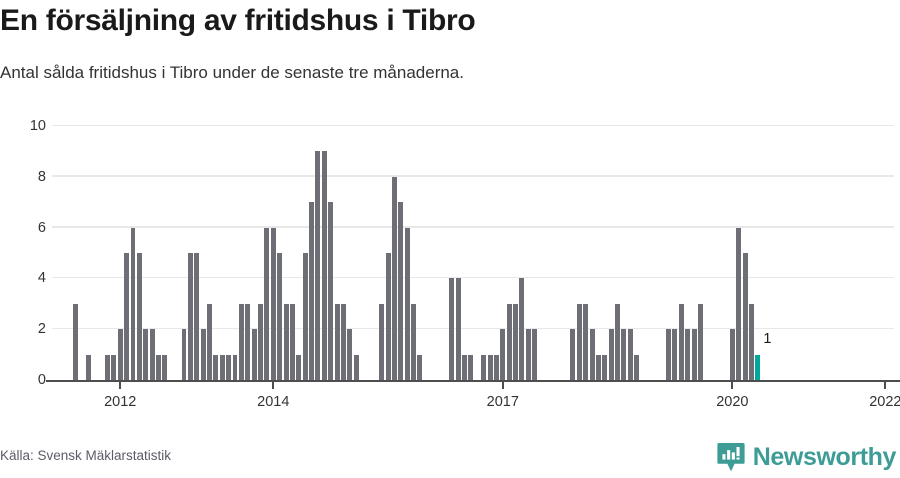  I want to click on source-note: Källa: Svensk Mäklarstatistik, so click(86, 455).